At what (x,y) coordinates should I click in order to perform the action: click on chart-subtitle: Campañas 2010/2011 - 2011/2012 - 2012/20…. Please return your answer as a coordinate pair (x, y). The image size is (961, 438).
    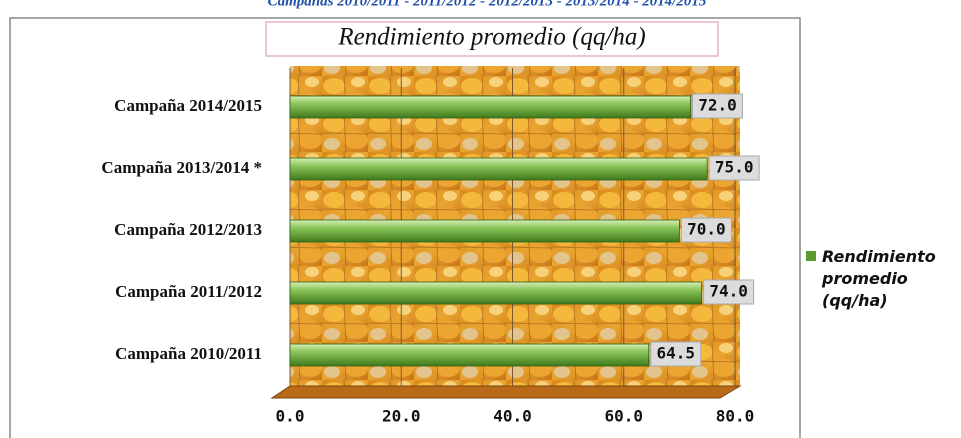
    Looking at the image, I should click on (487, 4).